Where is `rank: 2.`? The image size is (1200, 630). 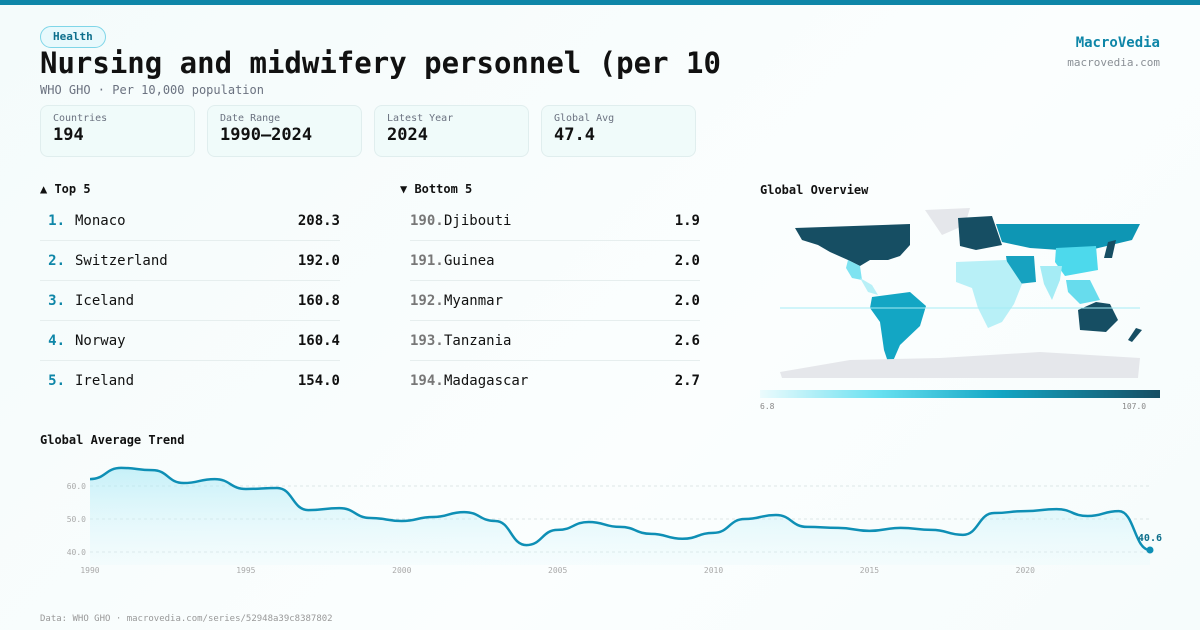
rank: 2. is located at coordinates (56, 260).